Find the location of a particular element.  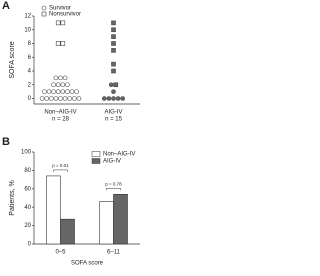

y-tick-label: 12 is located at coordinates (27, 17).